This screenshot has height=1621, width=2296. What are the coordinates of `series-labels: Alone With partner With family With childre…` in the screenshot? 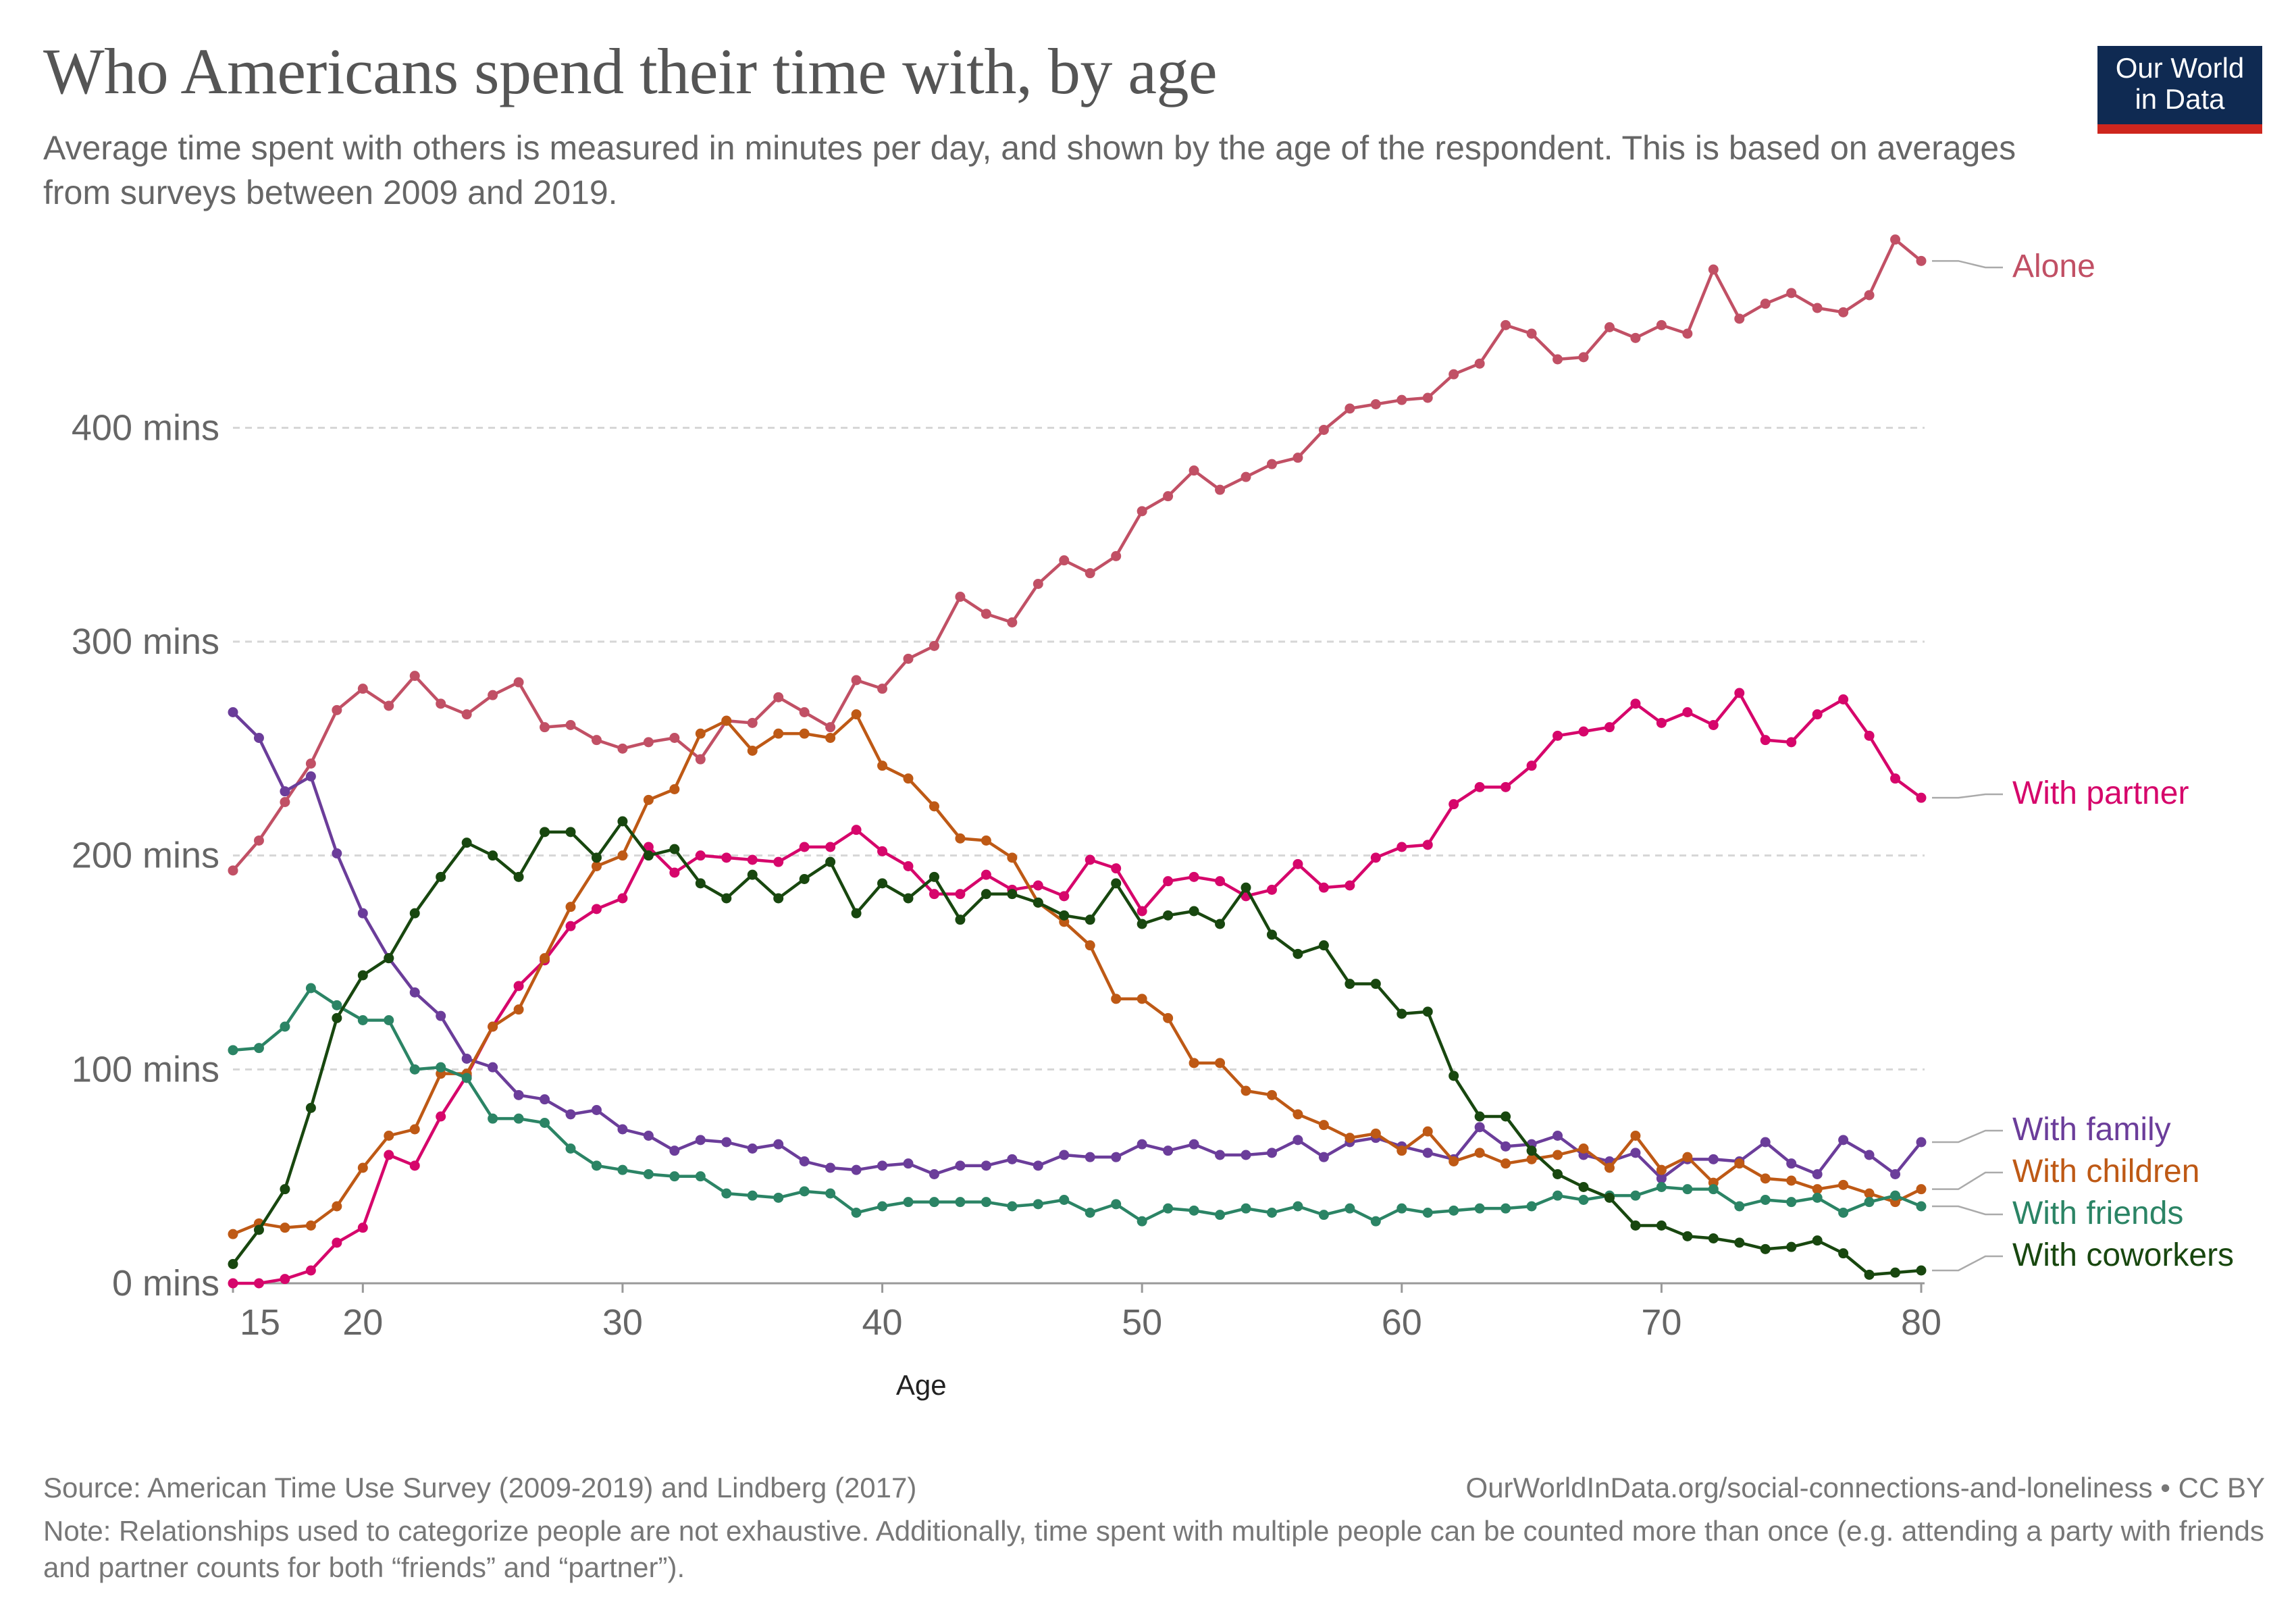 It's located at (2083, 761).